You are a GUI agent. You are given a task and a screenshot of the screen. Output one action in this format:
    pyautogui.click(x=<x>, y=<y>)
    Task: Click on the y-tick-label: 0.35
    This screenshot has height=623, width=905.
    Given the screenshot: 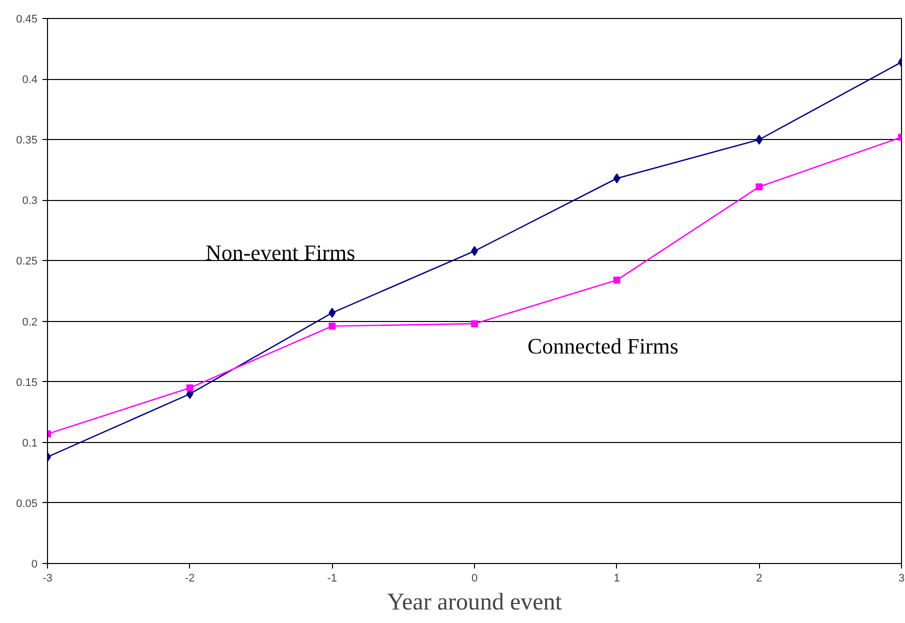 What is the action you would take?
    pyautogui.click(x=27, y=140)
    